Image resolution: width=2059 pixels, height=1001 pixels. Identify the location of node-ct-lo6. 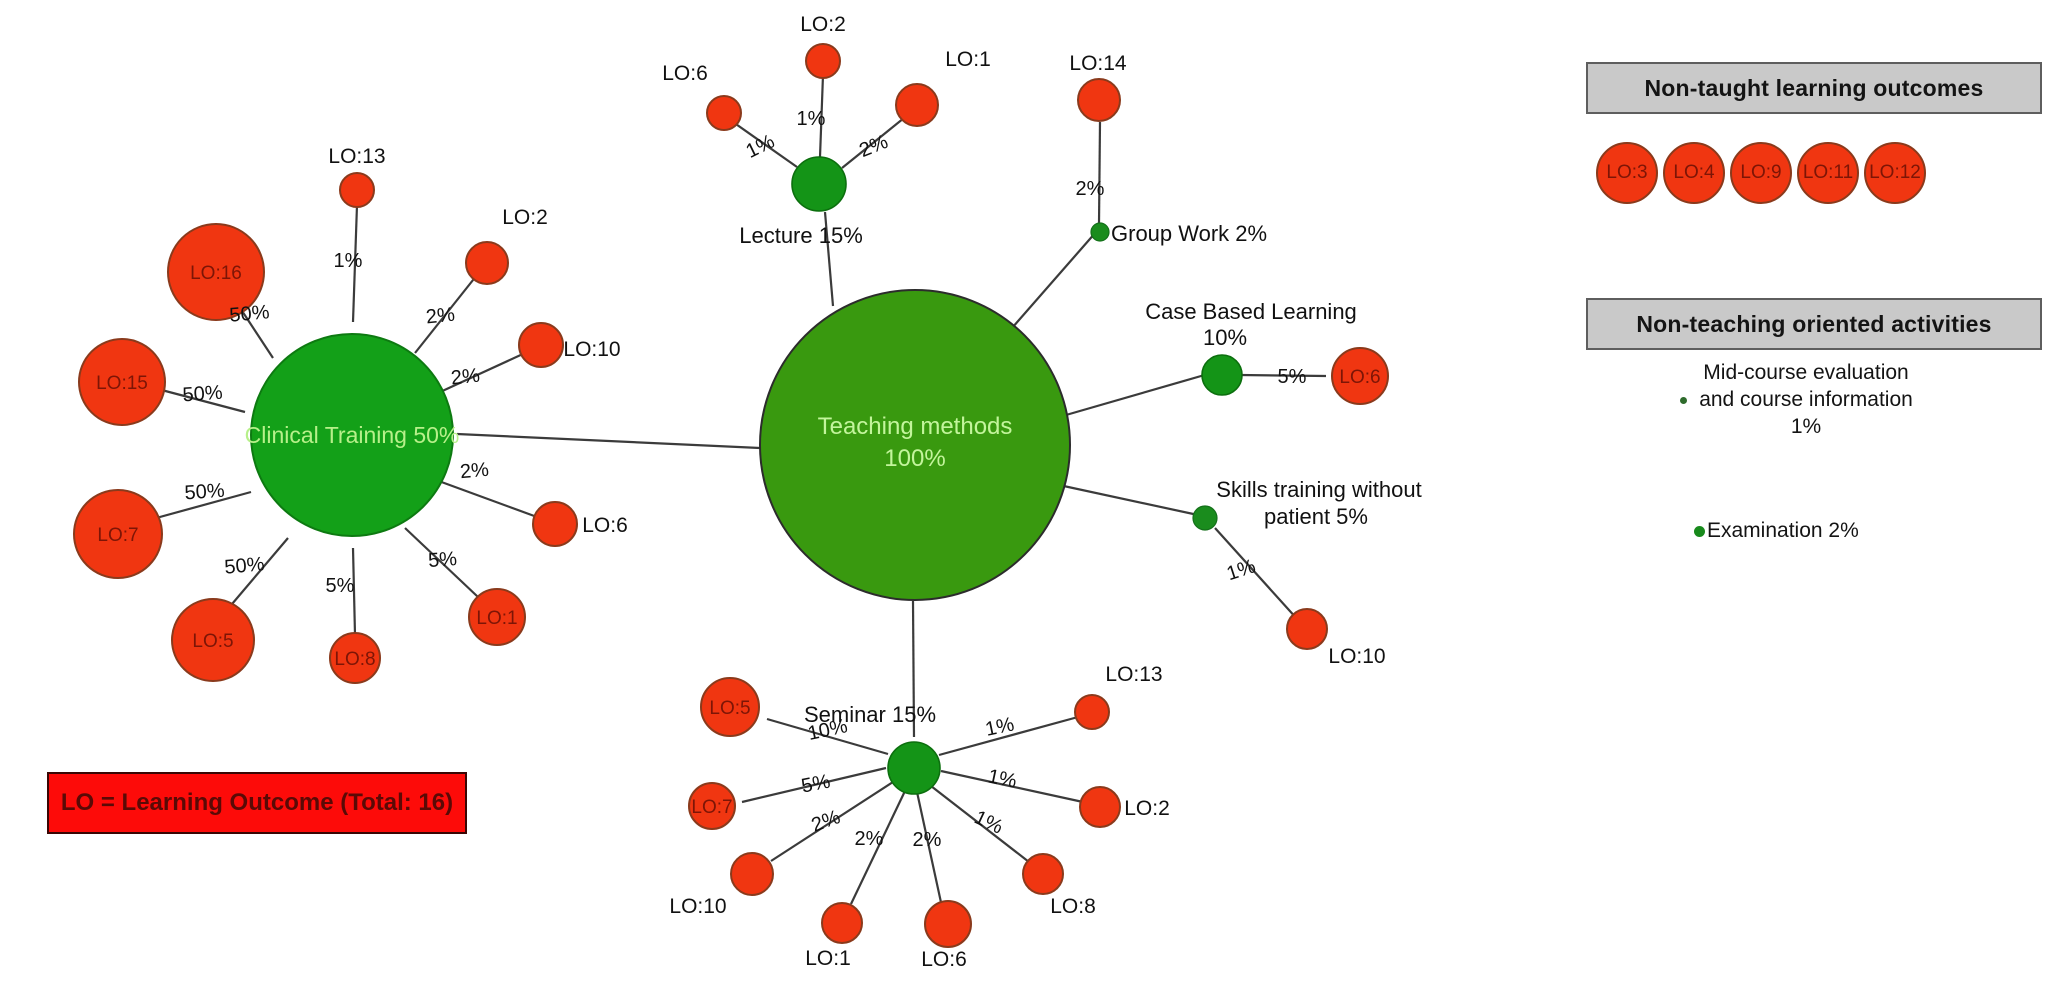
(555, 524).